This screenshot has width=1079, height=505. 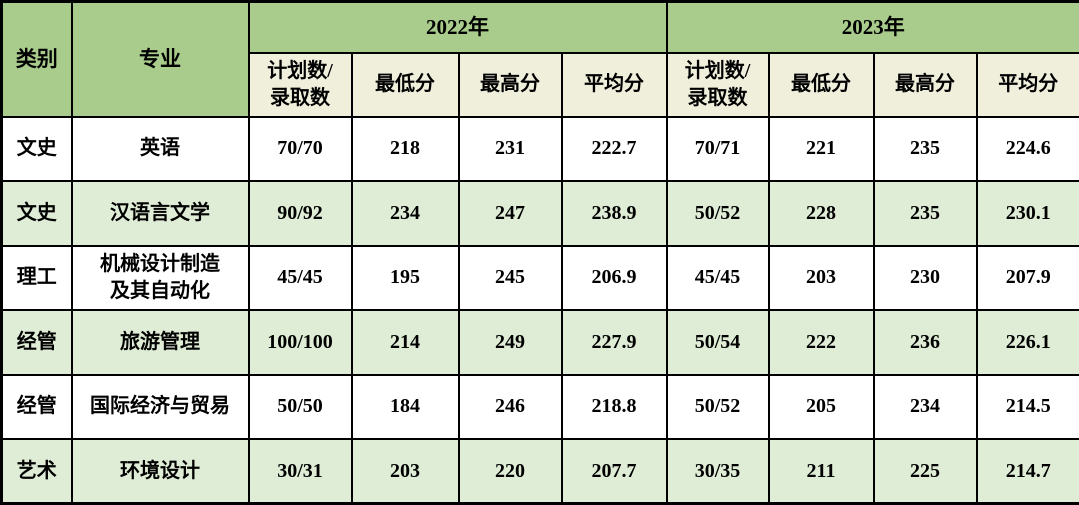 I want to click on header-2022-max-score: 最高分, so click(x=510, y=84).